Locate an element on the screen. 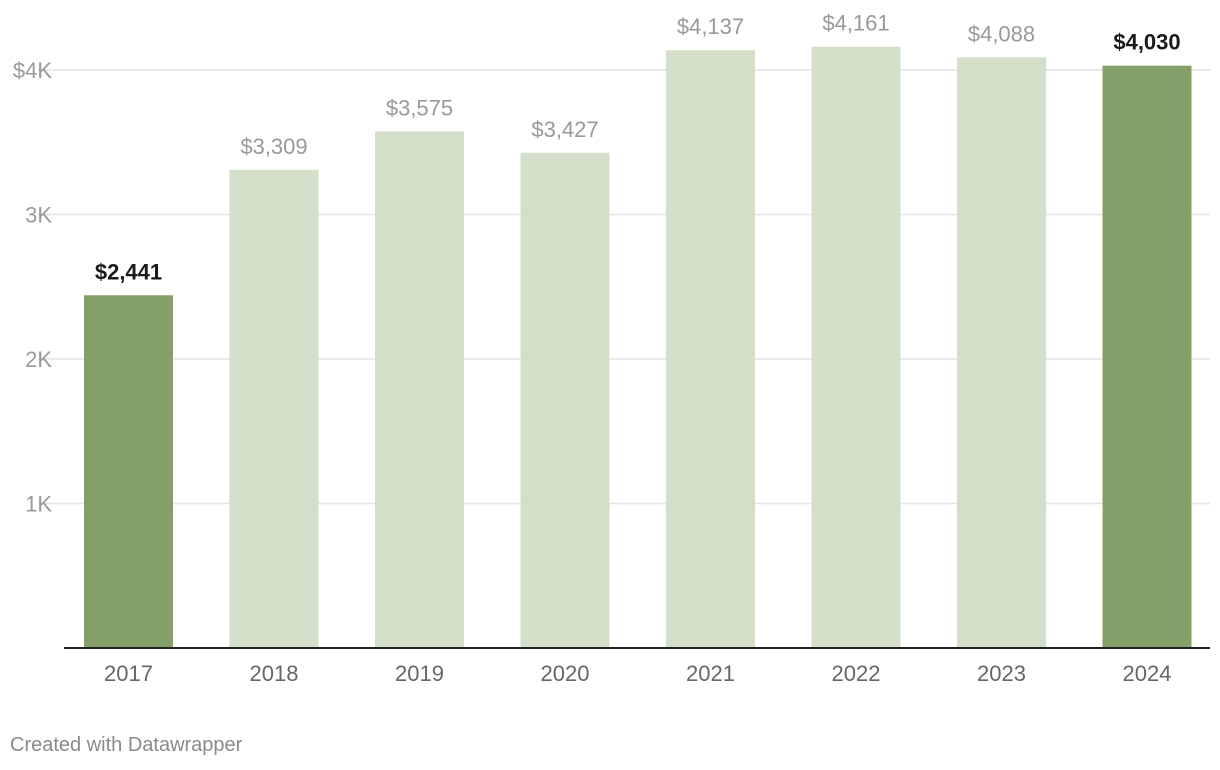 This screenshot has height=770, width=1220. value-label-2019: $3,575 is located at coordinates (419, 107).